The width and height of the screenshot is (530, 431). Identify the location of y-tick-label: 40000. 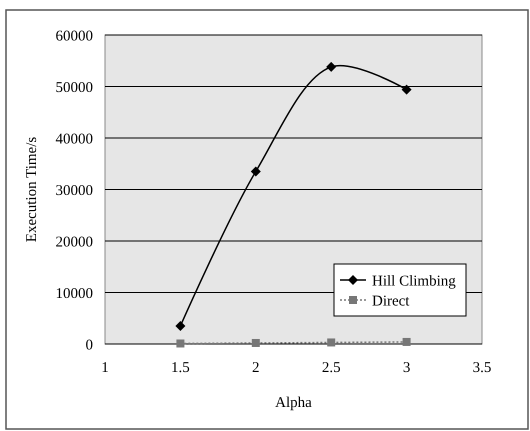
(74, 139).